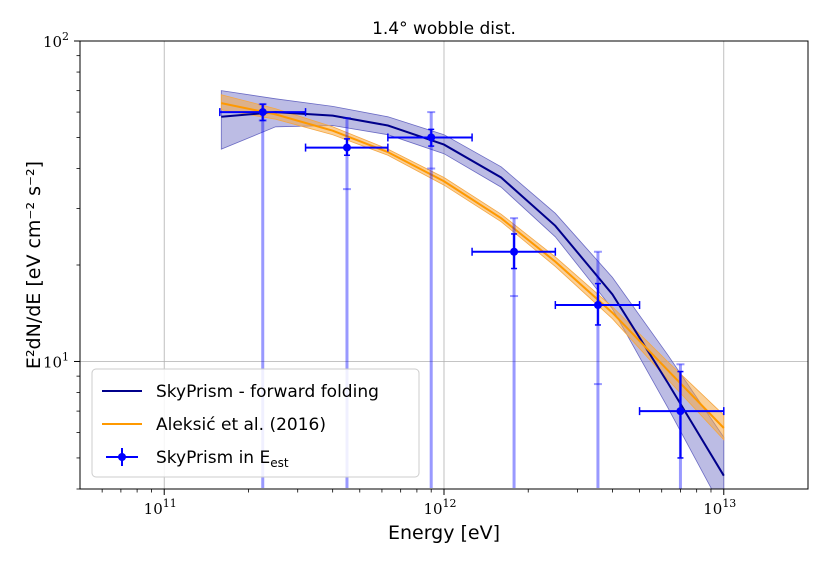  I want to click on legend-box, so click(255, 423).